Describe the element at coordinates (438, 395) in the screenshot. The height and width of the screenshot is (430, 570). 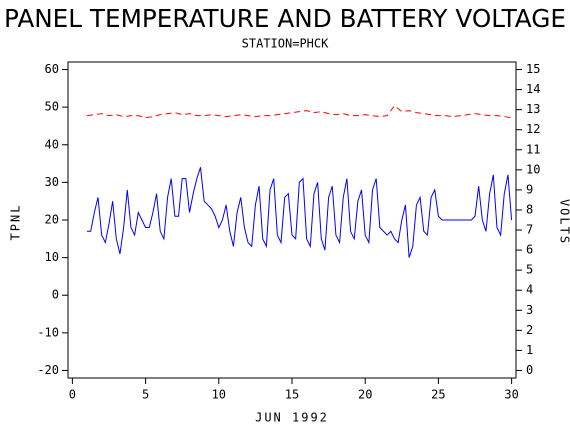
I see `x-tick-label: 25` at that location.